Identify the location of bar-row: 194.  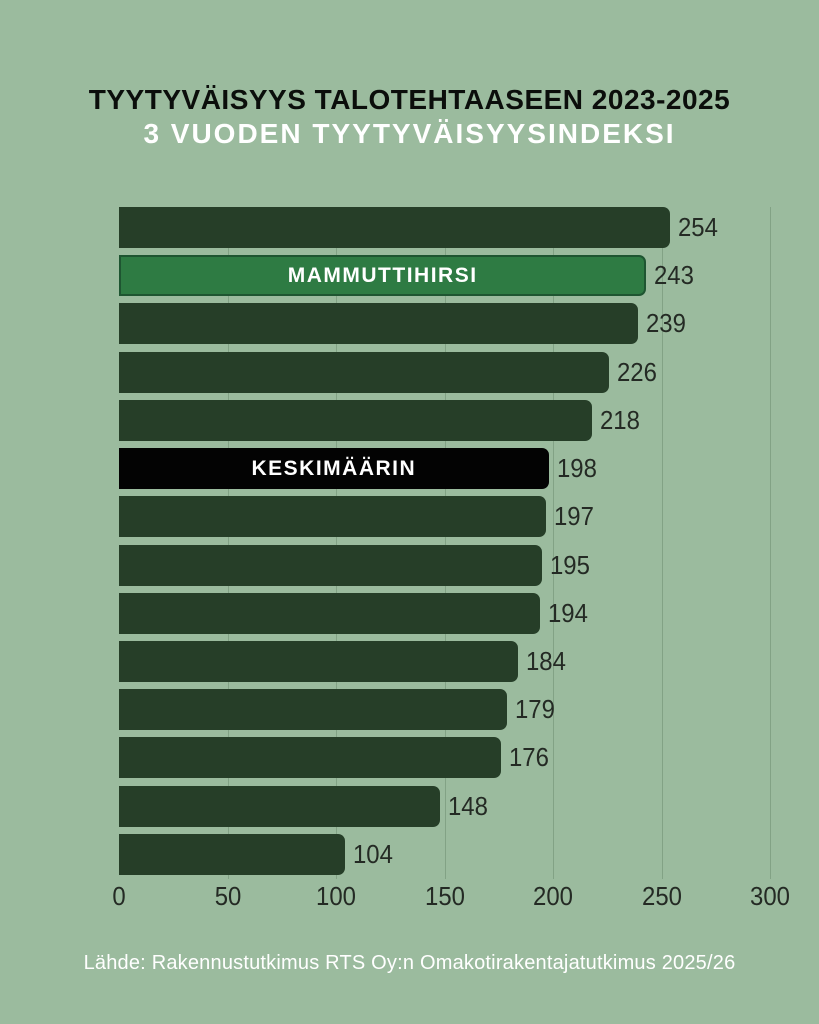
(444, 613).